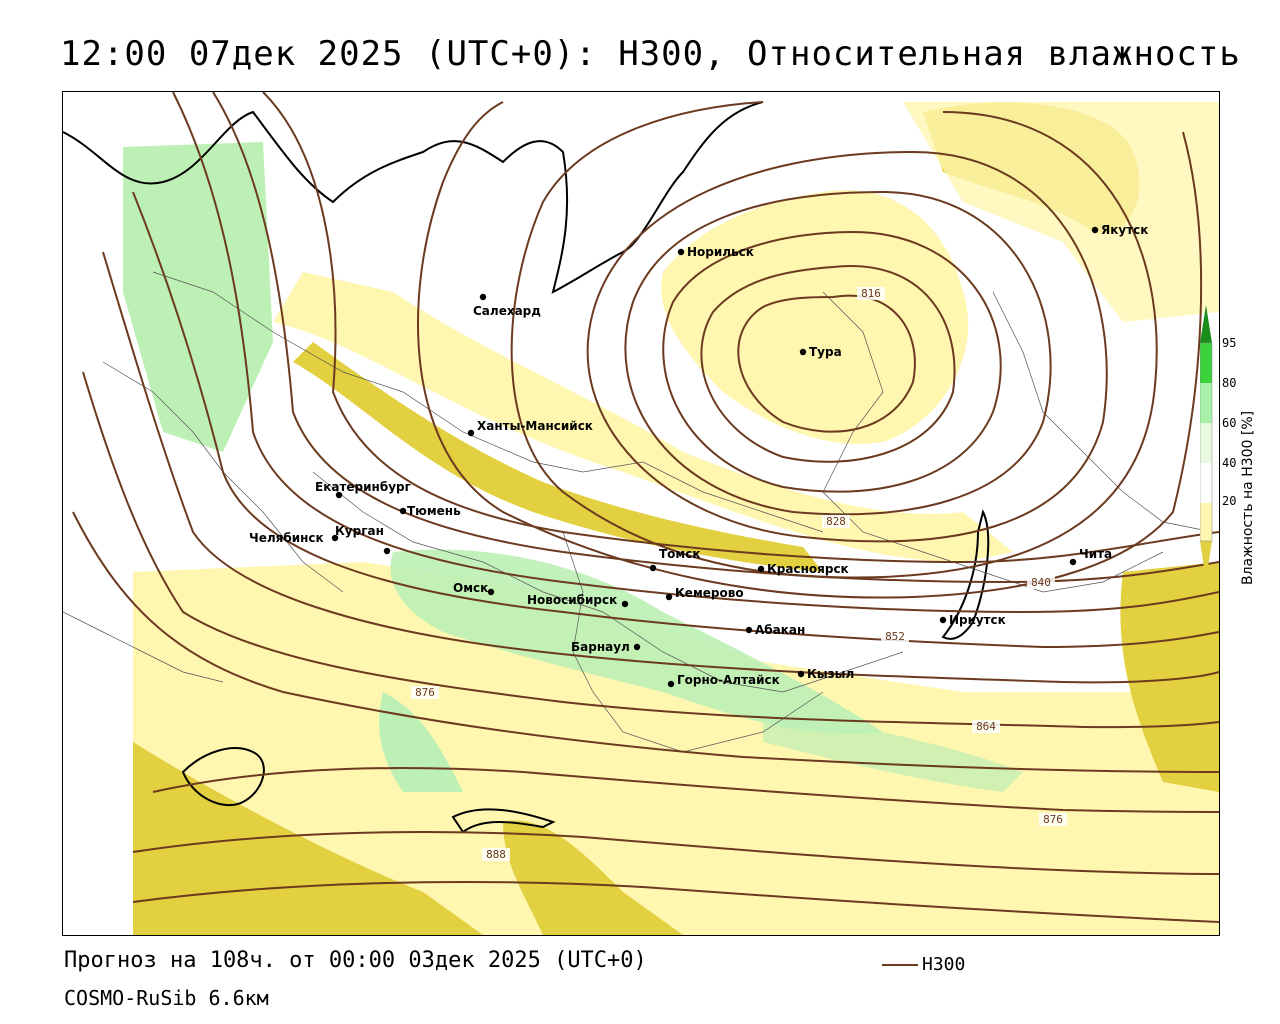  What do you see at coordinates (572, 600) in the screenshot?
I see `city-label: Новосибирск` at bounding box center [572, 600].